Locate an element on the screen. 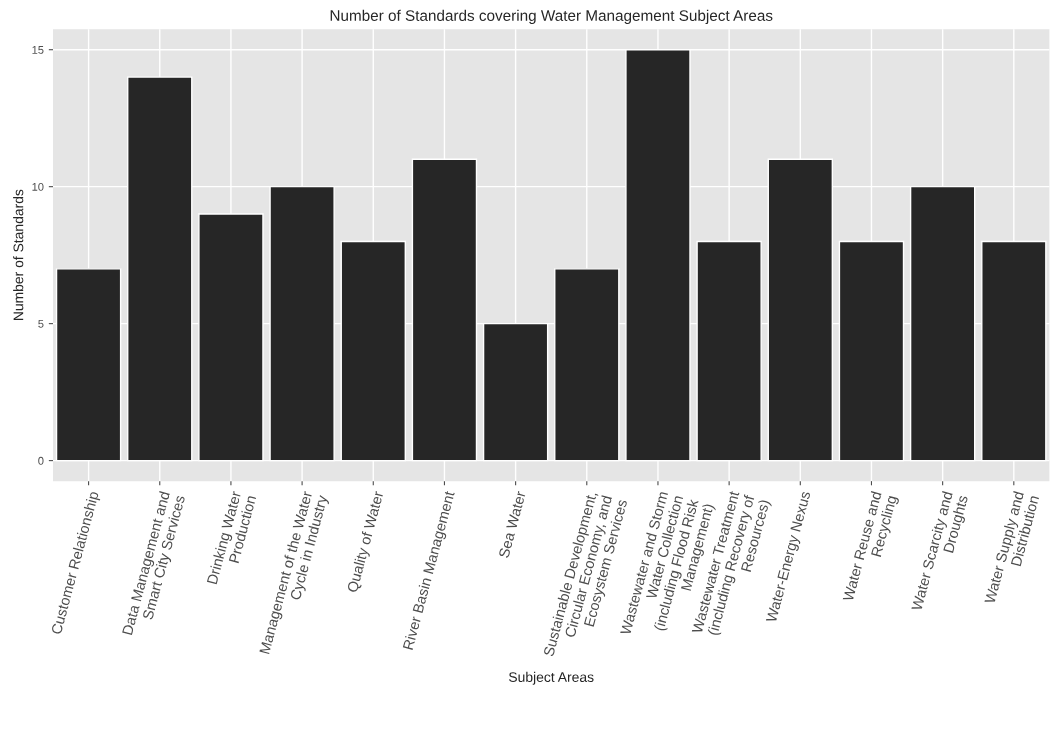 This screenshot has height=729, width=1060. y-tick-label: 15 is located at coordinates (38, 50).